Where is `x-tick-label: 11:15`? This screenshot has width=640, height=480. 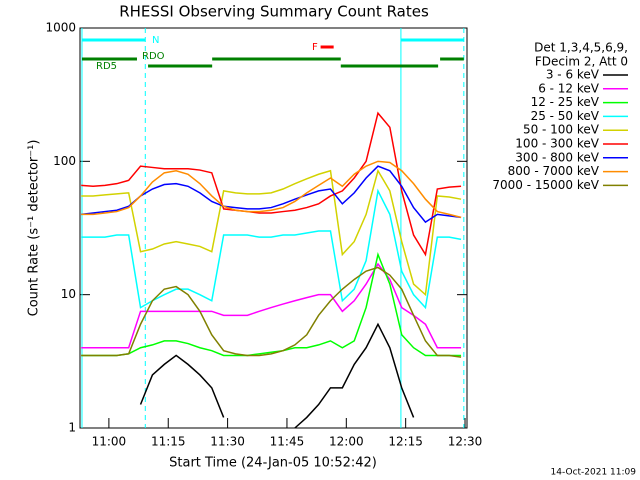 x-tick-label: 11:15 is located at coordinates (168, 442).